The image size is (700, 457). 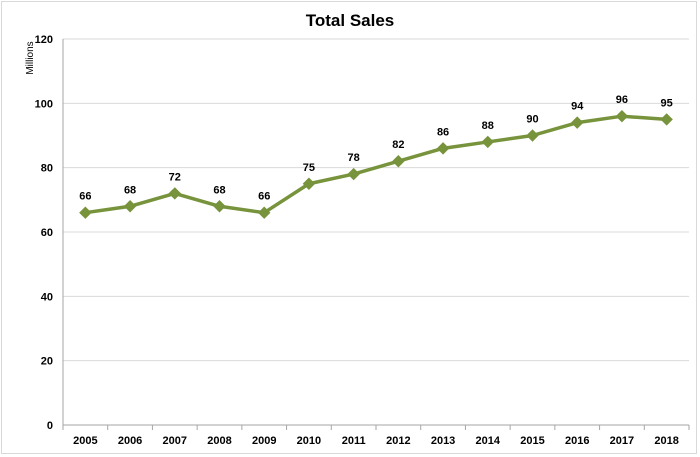 What do you see at coordinates (443, 148) in the screenshot?
I see `data-point-2013` at bounding box center [443, 148].